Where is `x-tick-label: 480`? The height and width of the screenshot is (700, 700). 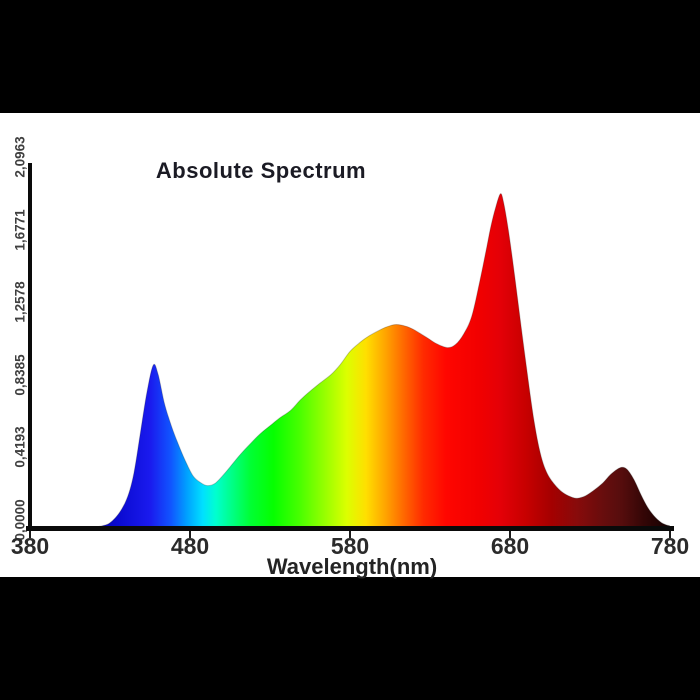
x-tick-label: 480 is located at coordinates (190, 546).